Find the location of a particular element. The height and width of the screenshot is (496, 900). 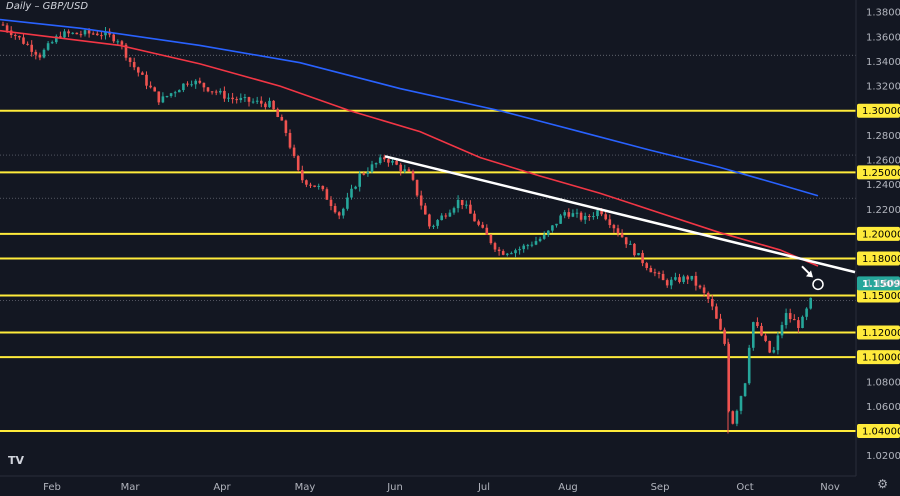

trendline is located at coordinates (620, 214).